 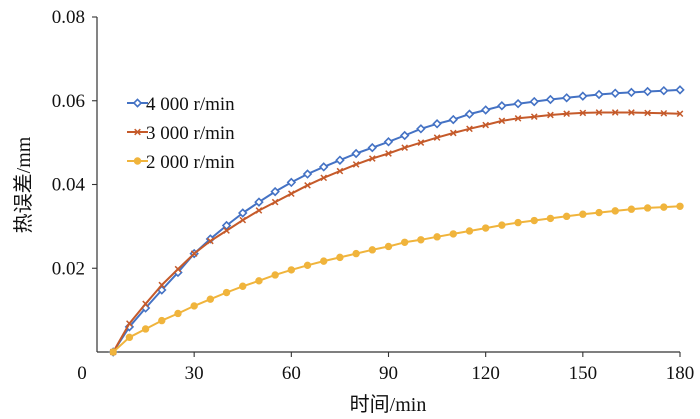 I want to click on x-tick-label: 90, so click(x=388, y=373).